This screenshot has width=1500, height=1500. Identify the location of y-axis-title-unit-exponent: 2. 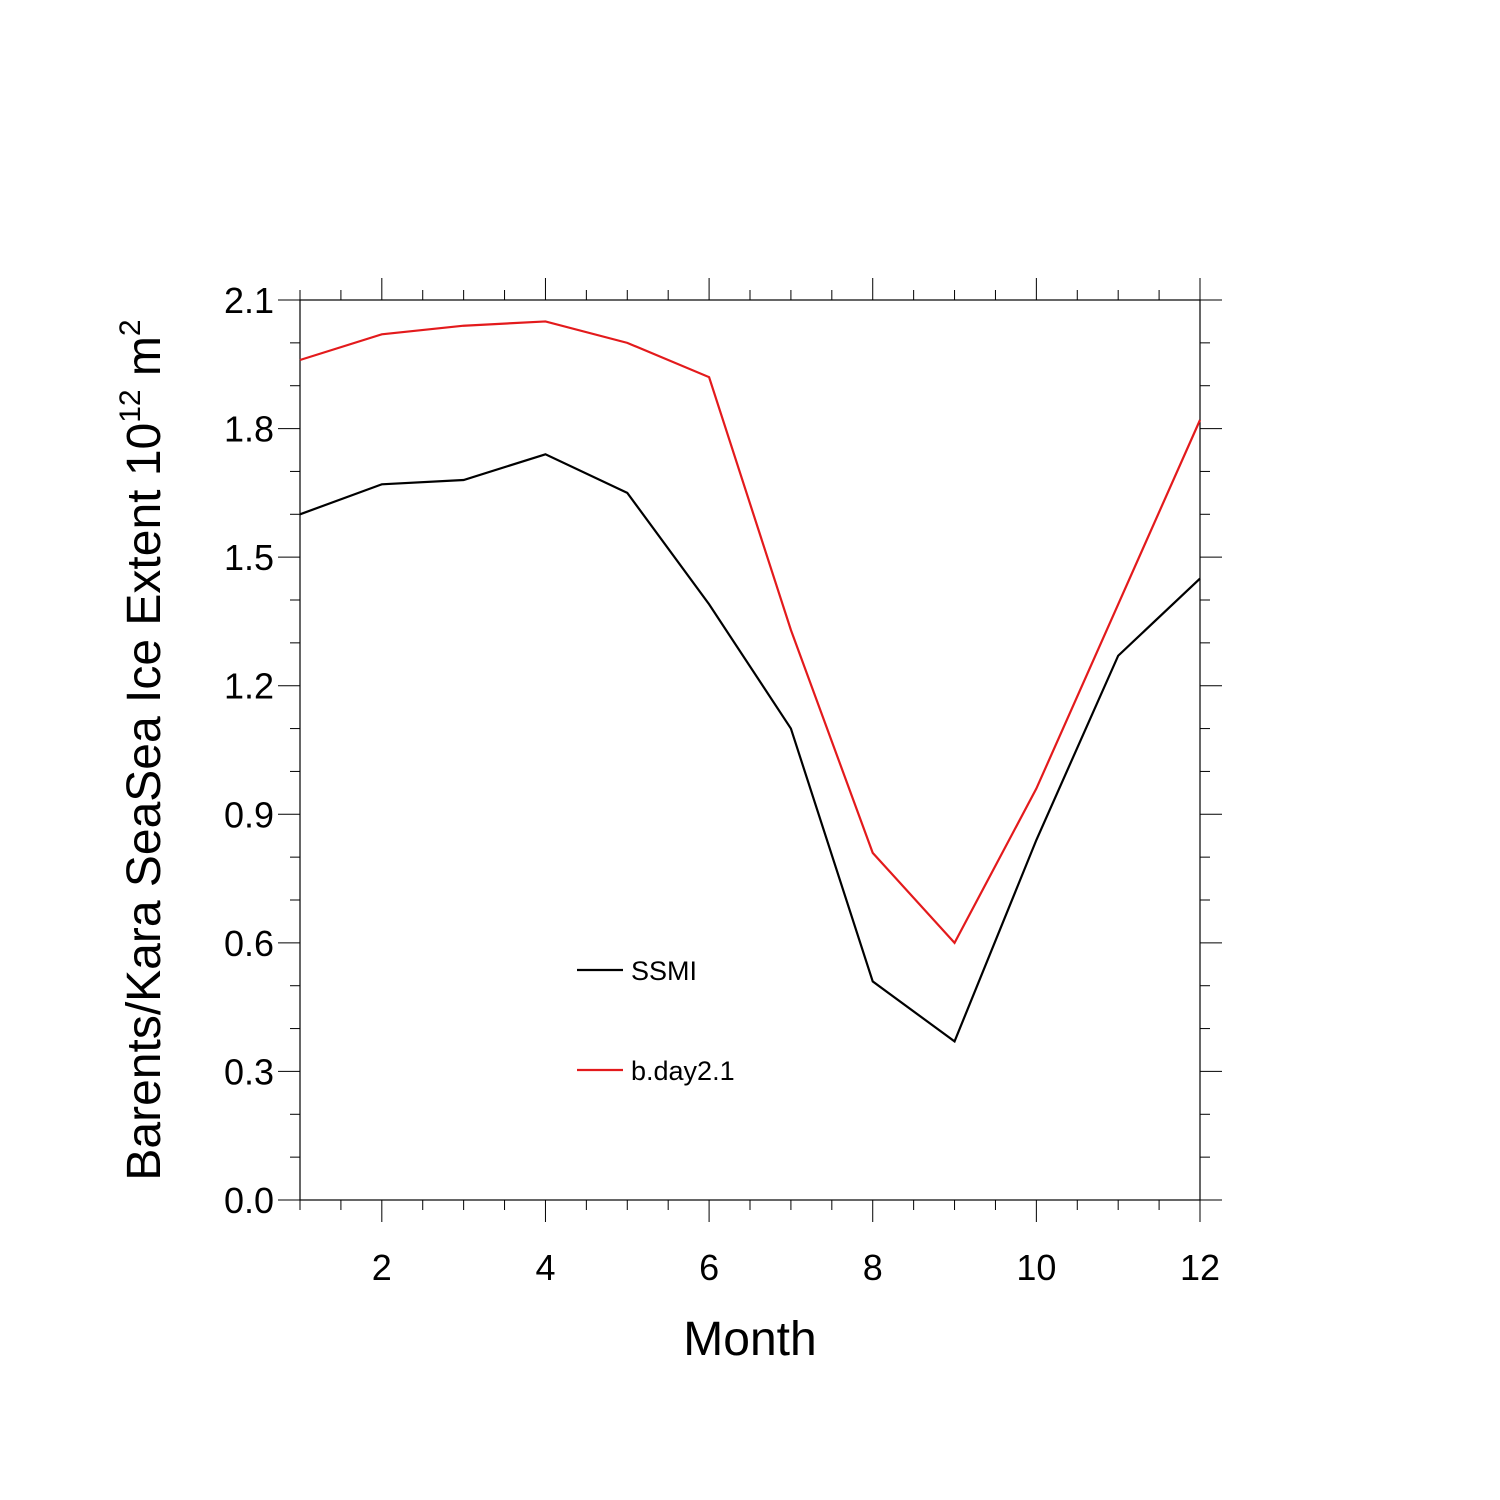
(130, 327).